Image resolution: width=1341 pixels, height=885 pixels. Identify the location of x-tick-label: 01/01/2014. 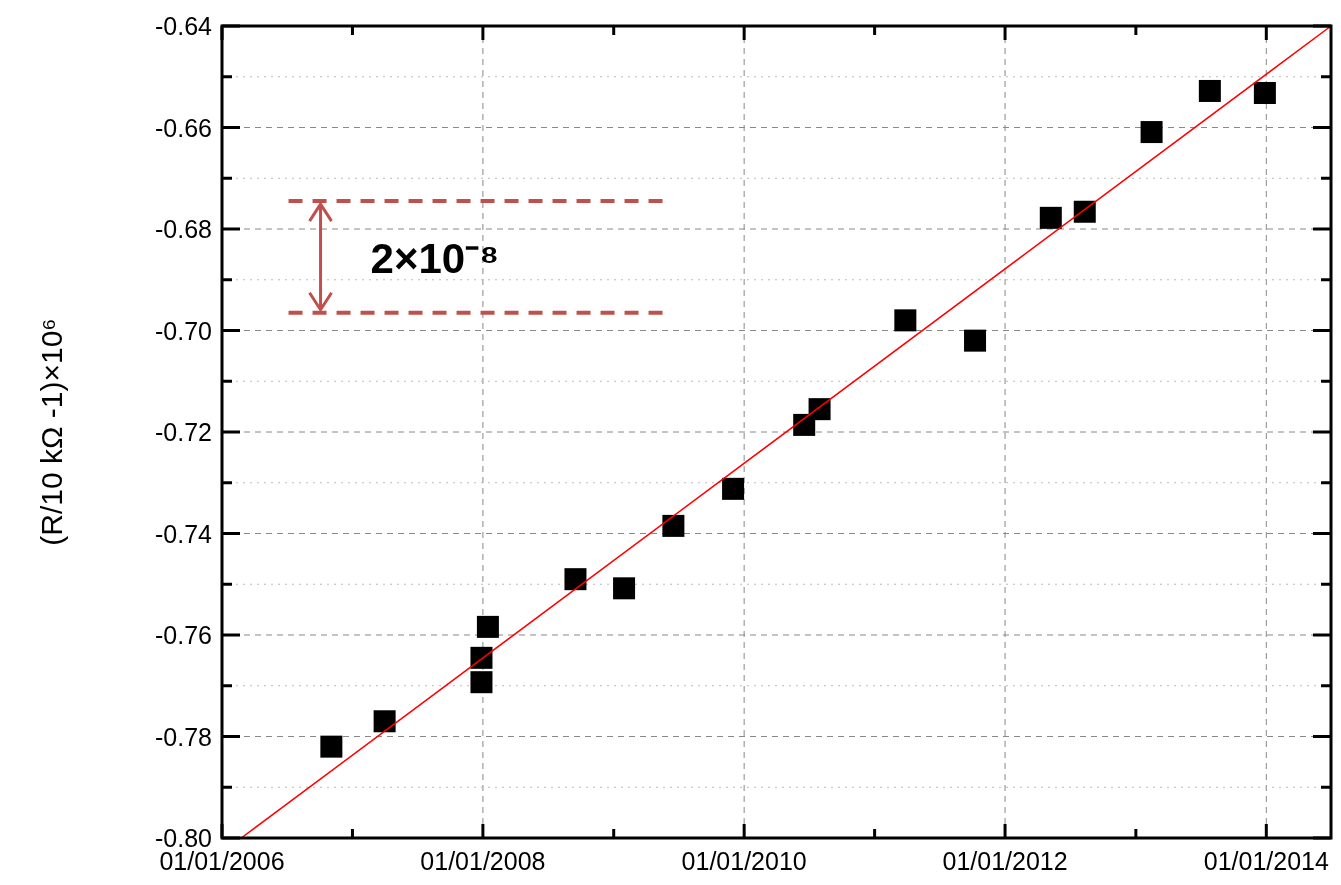
(1266, 861).